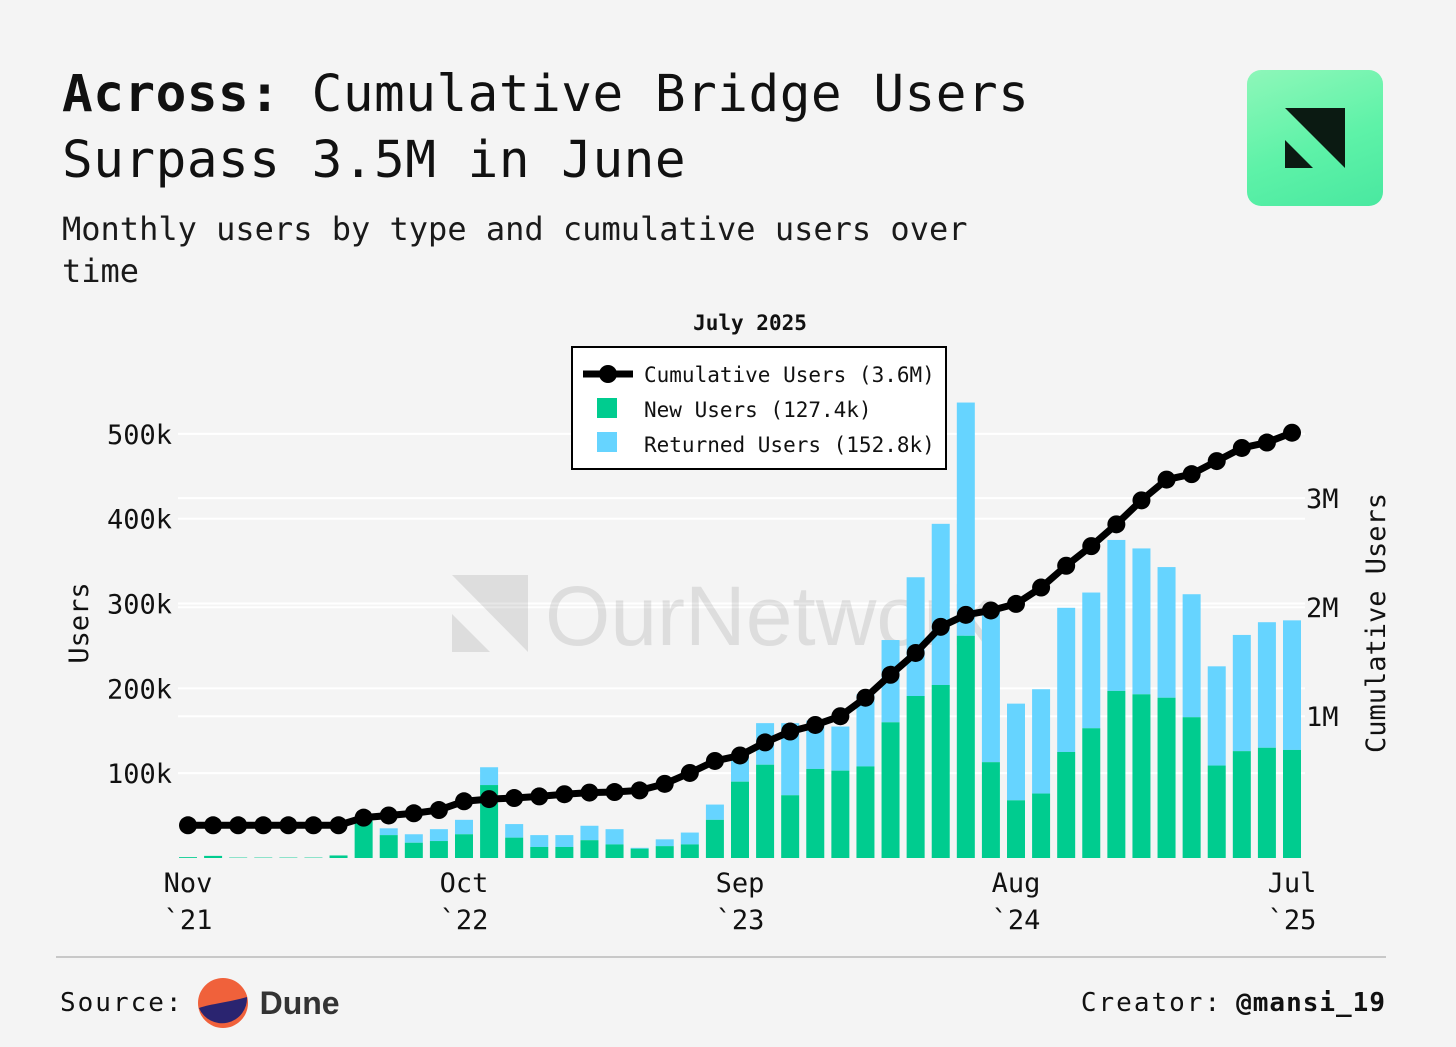 This screenshot has height=1047, width=1456. I want to click on x-tick-year: `21, so click(188, 920).